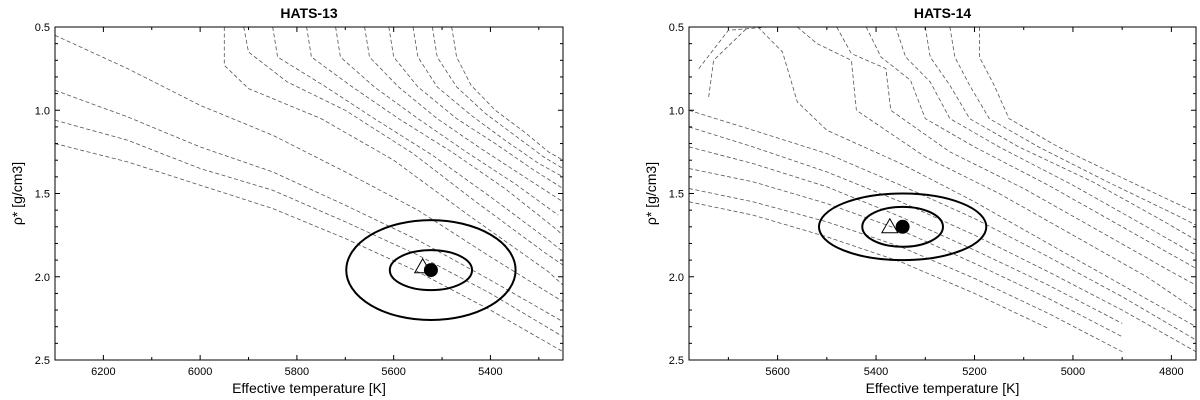  What do you see at coordinates (309, 13) in the screenshot?
I see `chart-title: HATS-13` at bounding box center [309, 13].